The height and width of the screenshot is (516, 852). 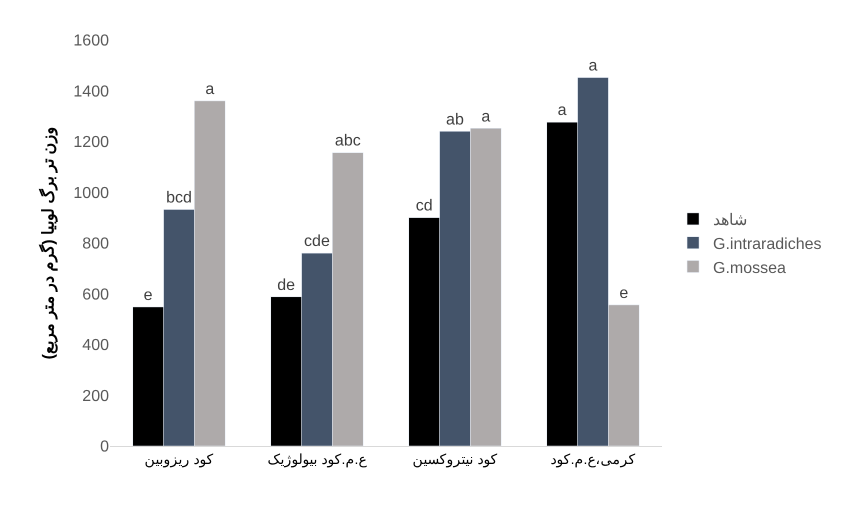 What do you see at coordinates (317, 241) in the screenshot?
I see `data-label: cde` at bounding box center [317, 241].